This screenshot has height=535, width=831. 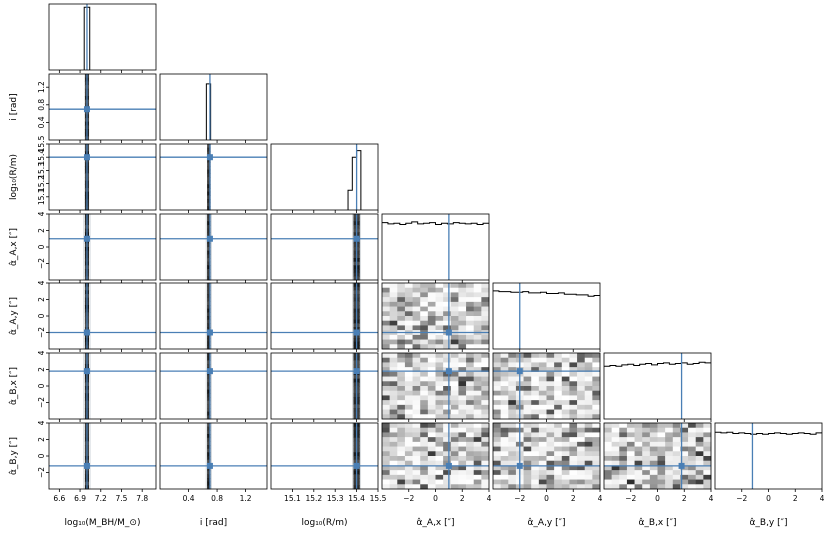 What do you see at coordinates (101, 317) in the screenshot?
I see `panel-logM-aAy` at bounding box center [101, 317].